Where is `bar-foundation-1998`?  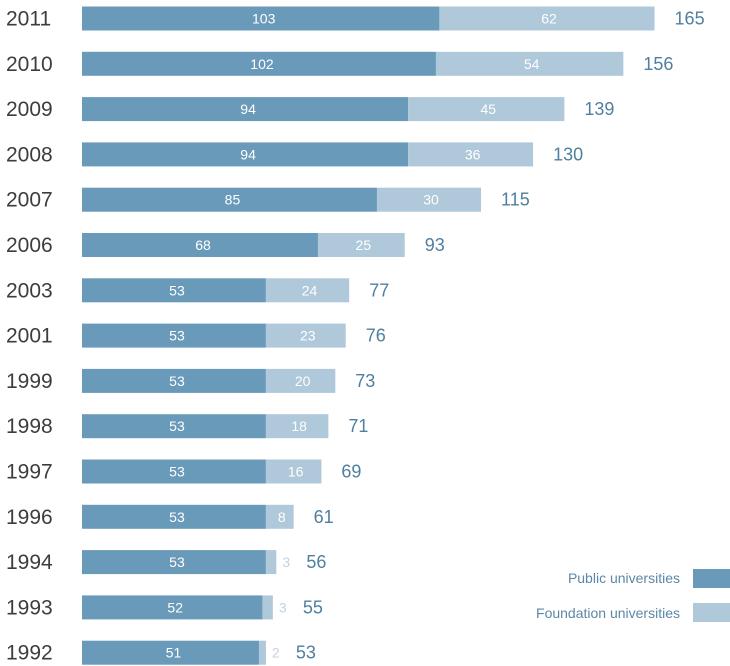 bar-foundation-1998 is located at coordinates (297, 426).